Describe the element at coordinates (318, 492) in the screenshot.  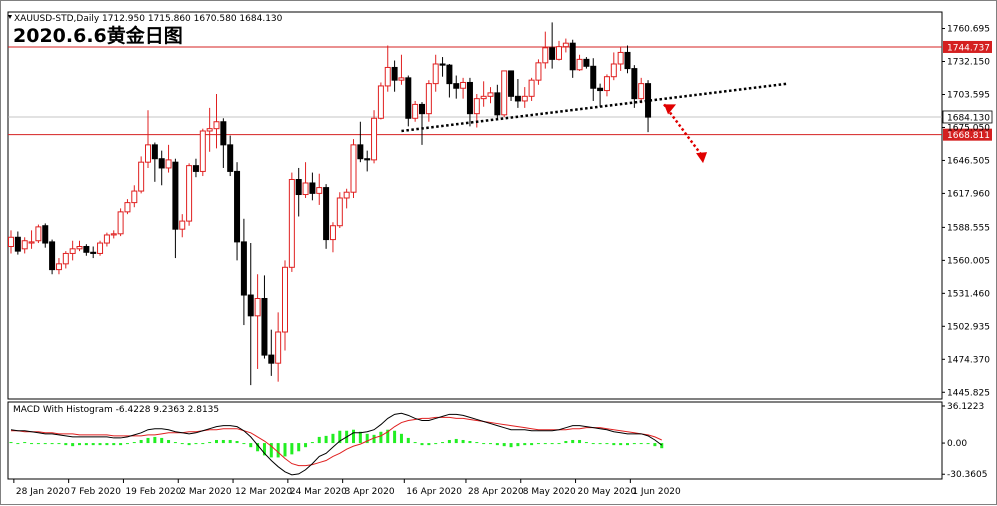
I see `time-tick-label: 24 Mar 2020` at that location.